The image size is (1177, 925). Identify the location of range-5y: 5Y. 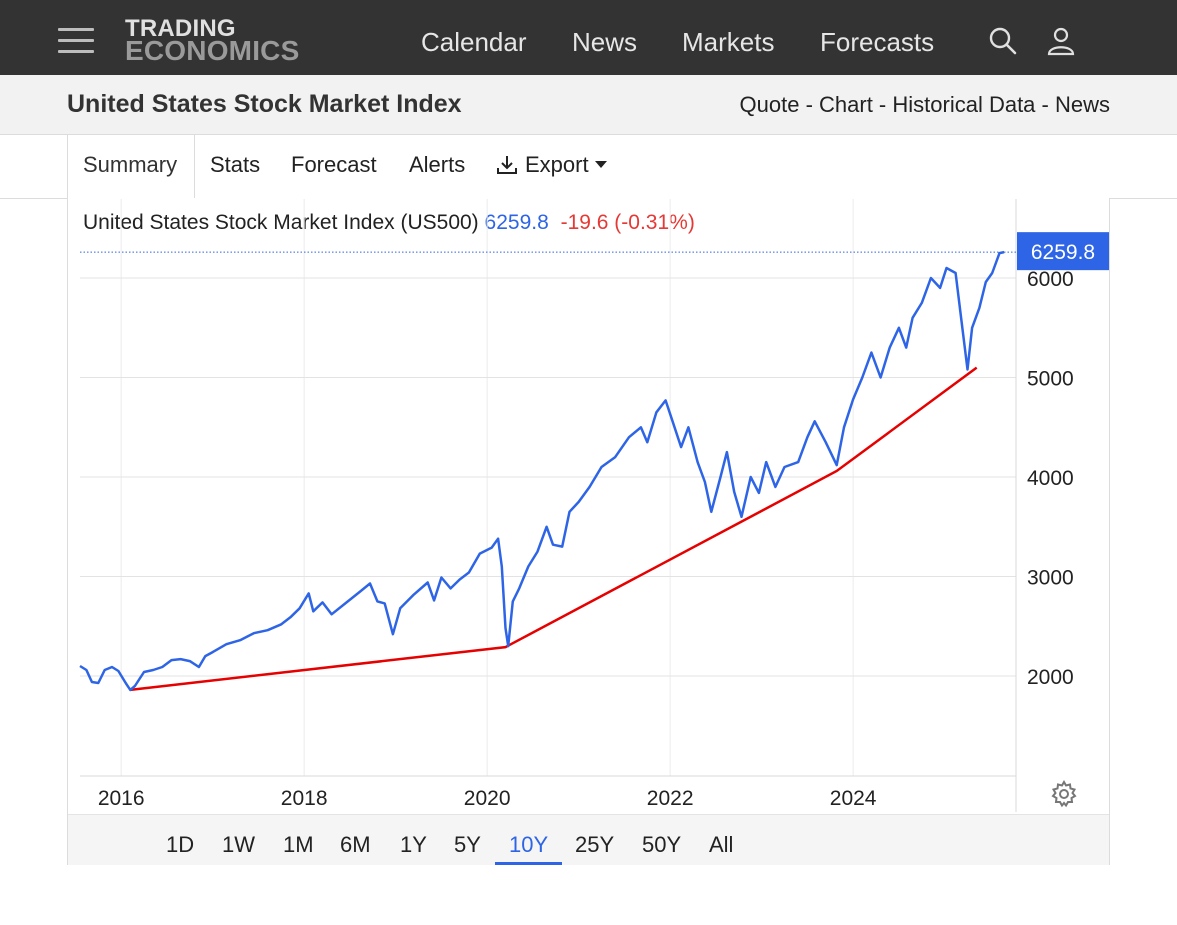
(467, 844).